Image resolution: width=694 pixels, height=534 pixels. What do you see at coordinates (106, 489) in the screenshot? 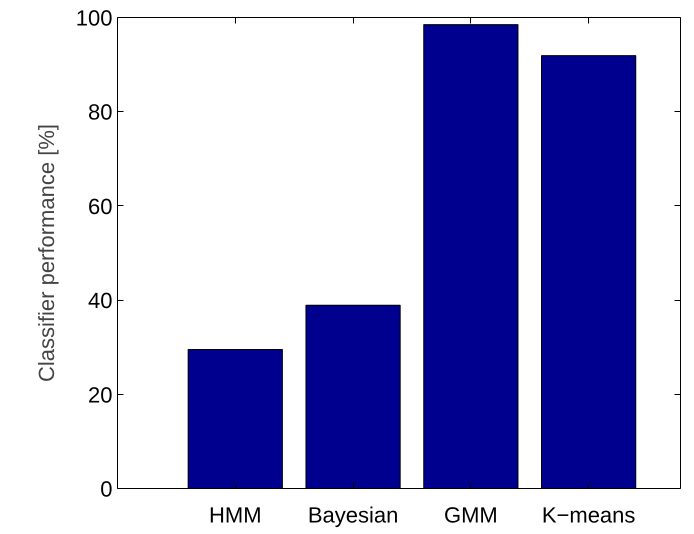
I see `y-tick-label: 0` at bounding box center [106, 489].